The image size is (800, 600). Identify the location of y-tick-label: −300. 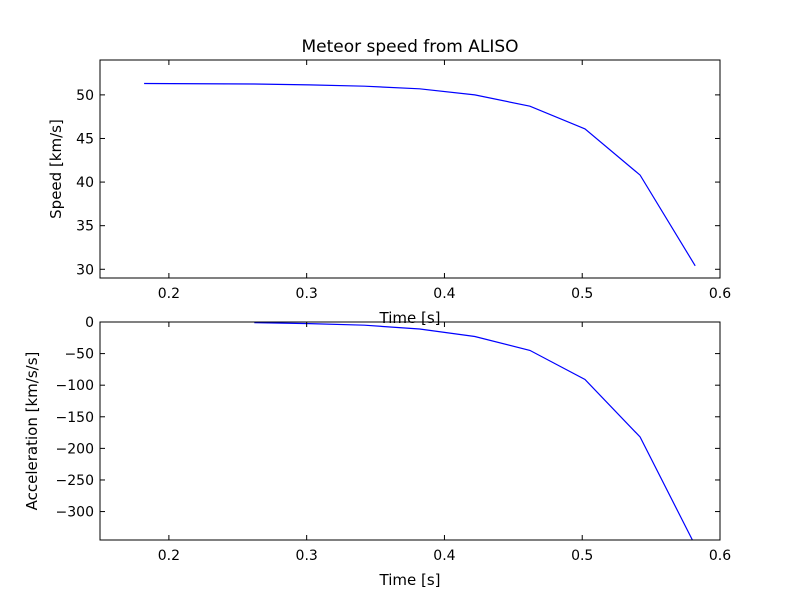
(75, 513).